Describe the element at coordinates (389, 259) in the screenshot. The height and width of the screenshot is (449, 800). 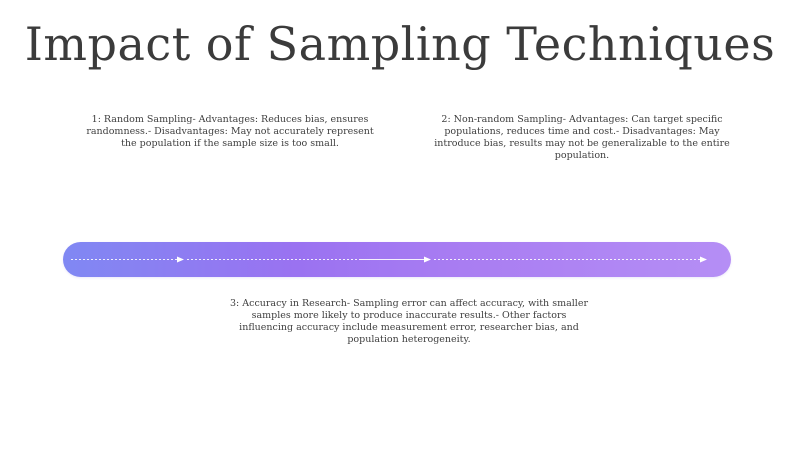
I see `timeline-arrows` at that location.